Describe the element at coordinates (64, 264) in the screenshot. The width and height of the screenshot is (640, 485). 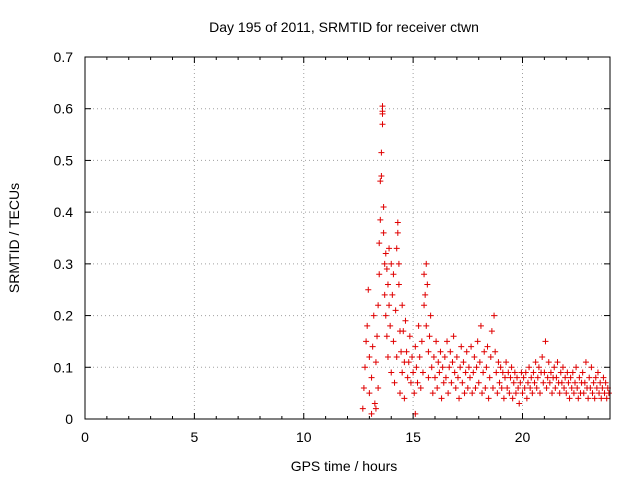
I see `y-tick-label: 0.3` at that location.